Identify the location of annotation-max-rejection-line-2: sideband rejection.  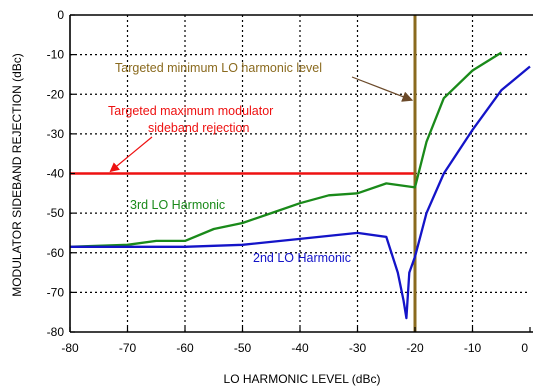
(199, 128).